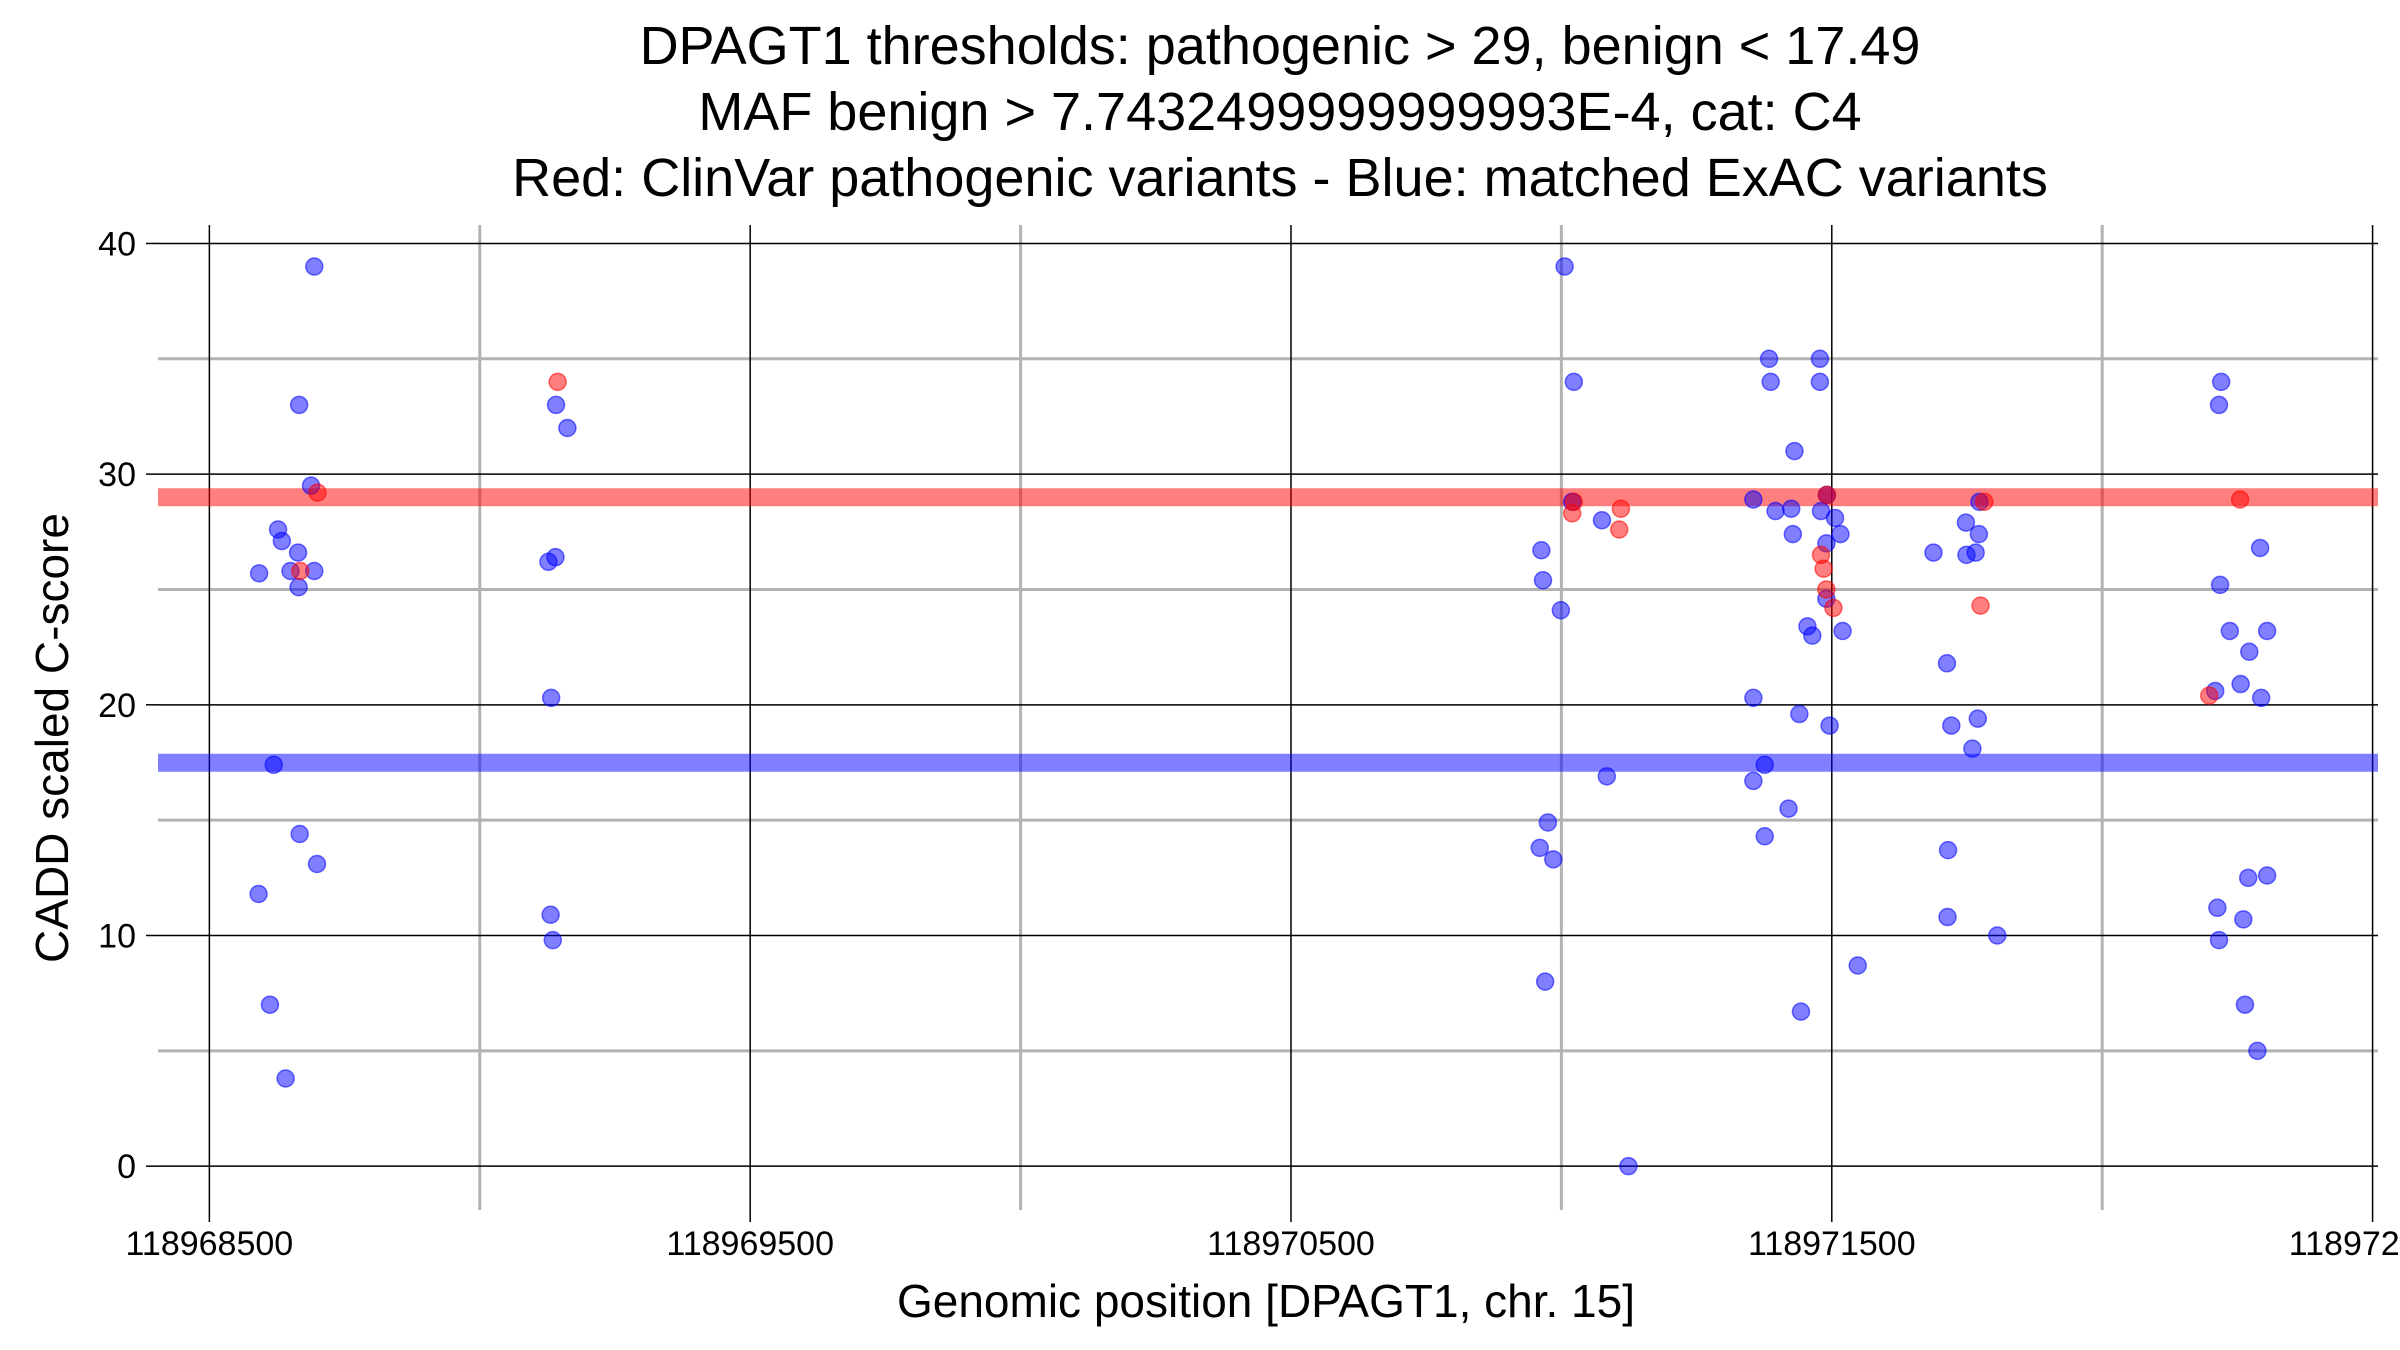 The image size is (2400, 1350). Describe the element at coordinates (2344, 1244) in the screenshot. I see `x-tick-label: 118972500` at that location.